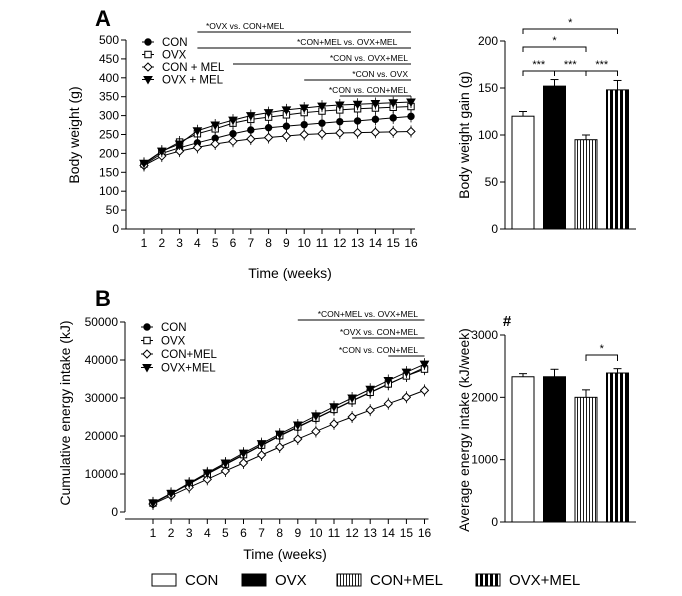 This screenshot has width=682, height=596. I want to click on legend-label: OVX + MEL, so click(193, 81).